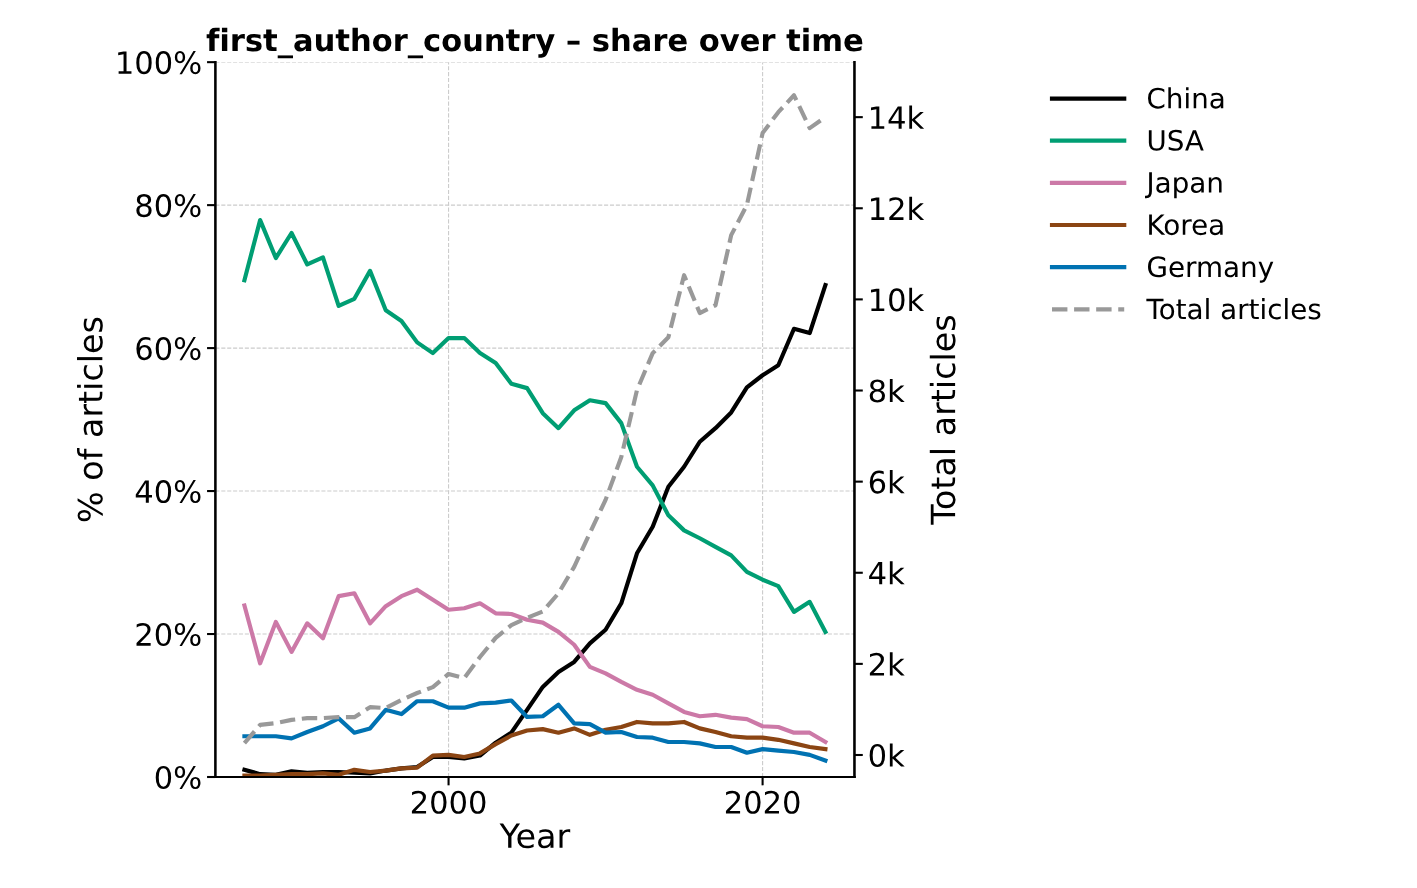  Describe the element at coordinates (887, 390) in the screenshot. I see `y2-tick-label: 8k` at that location.